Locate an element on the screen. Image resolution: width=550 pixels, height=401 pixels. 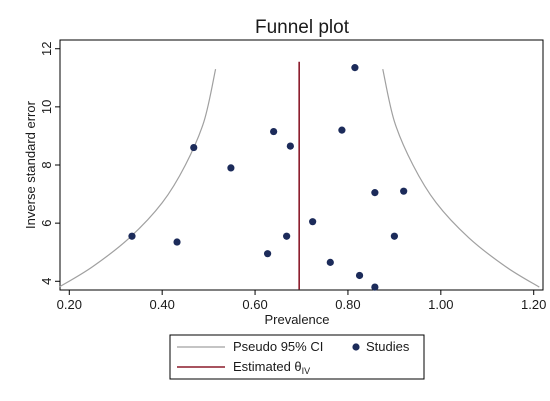
legend-ci-label: Pseudo 95% CI is located at coordinates (278, 346).